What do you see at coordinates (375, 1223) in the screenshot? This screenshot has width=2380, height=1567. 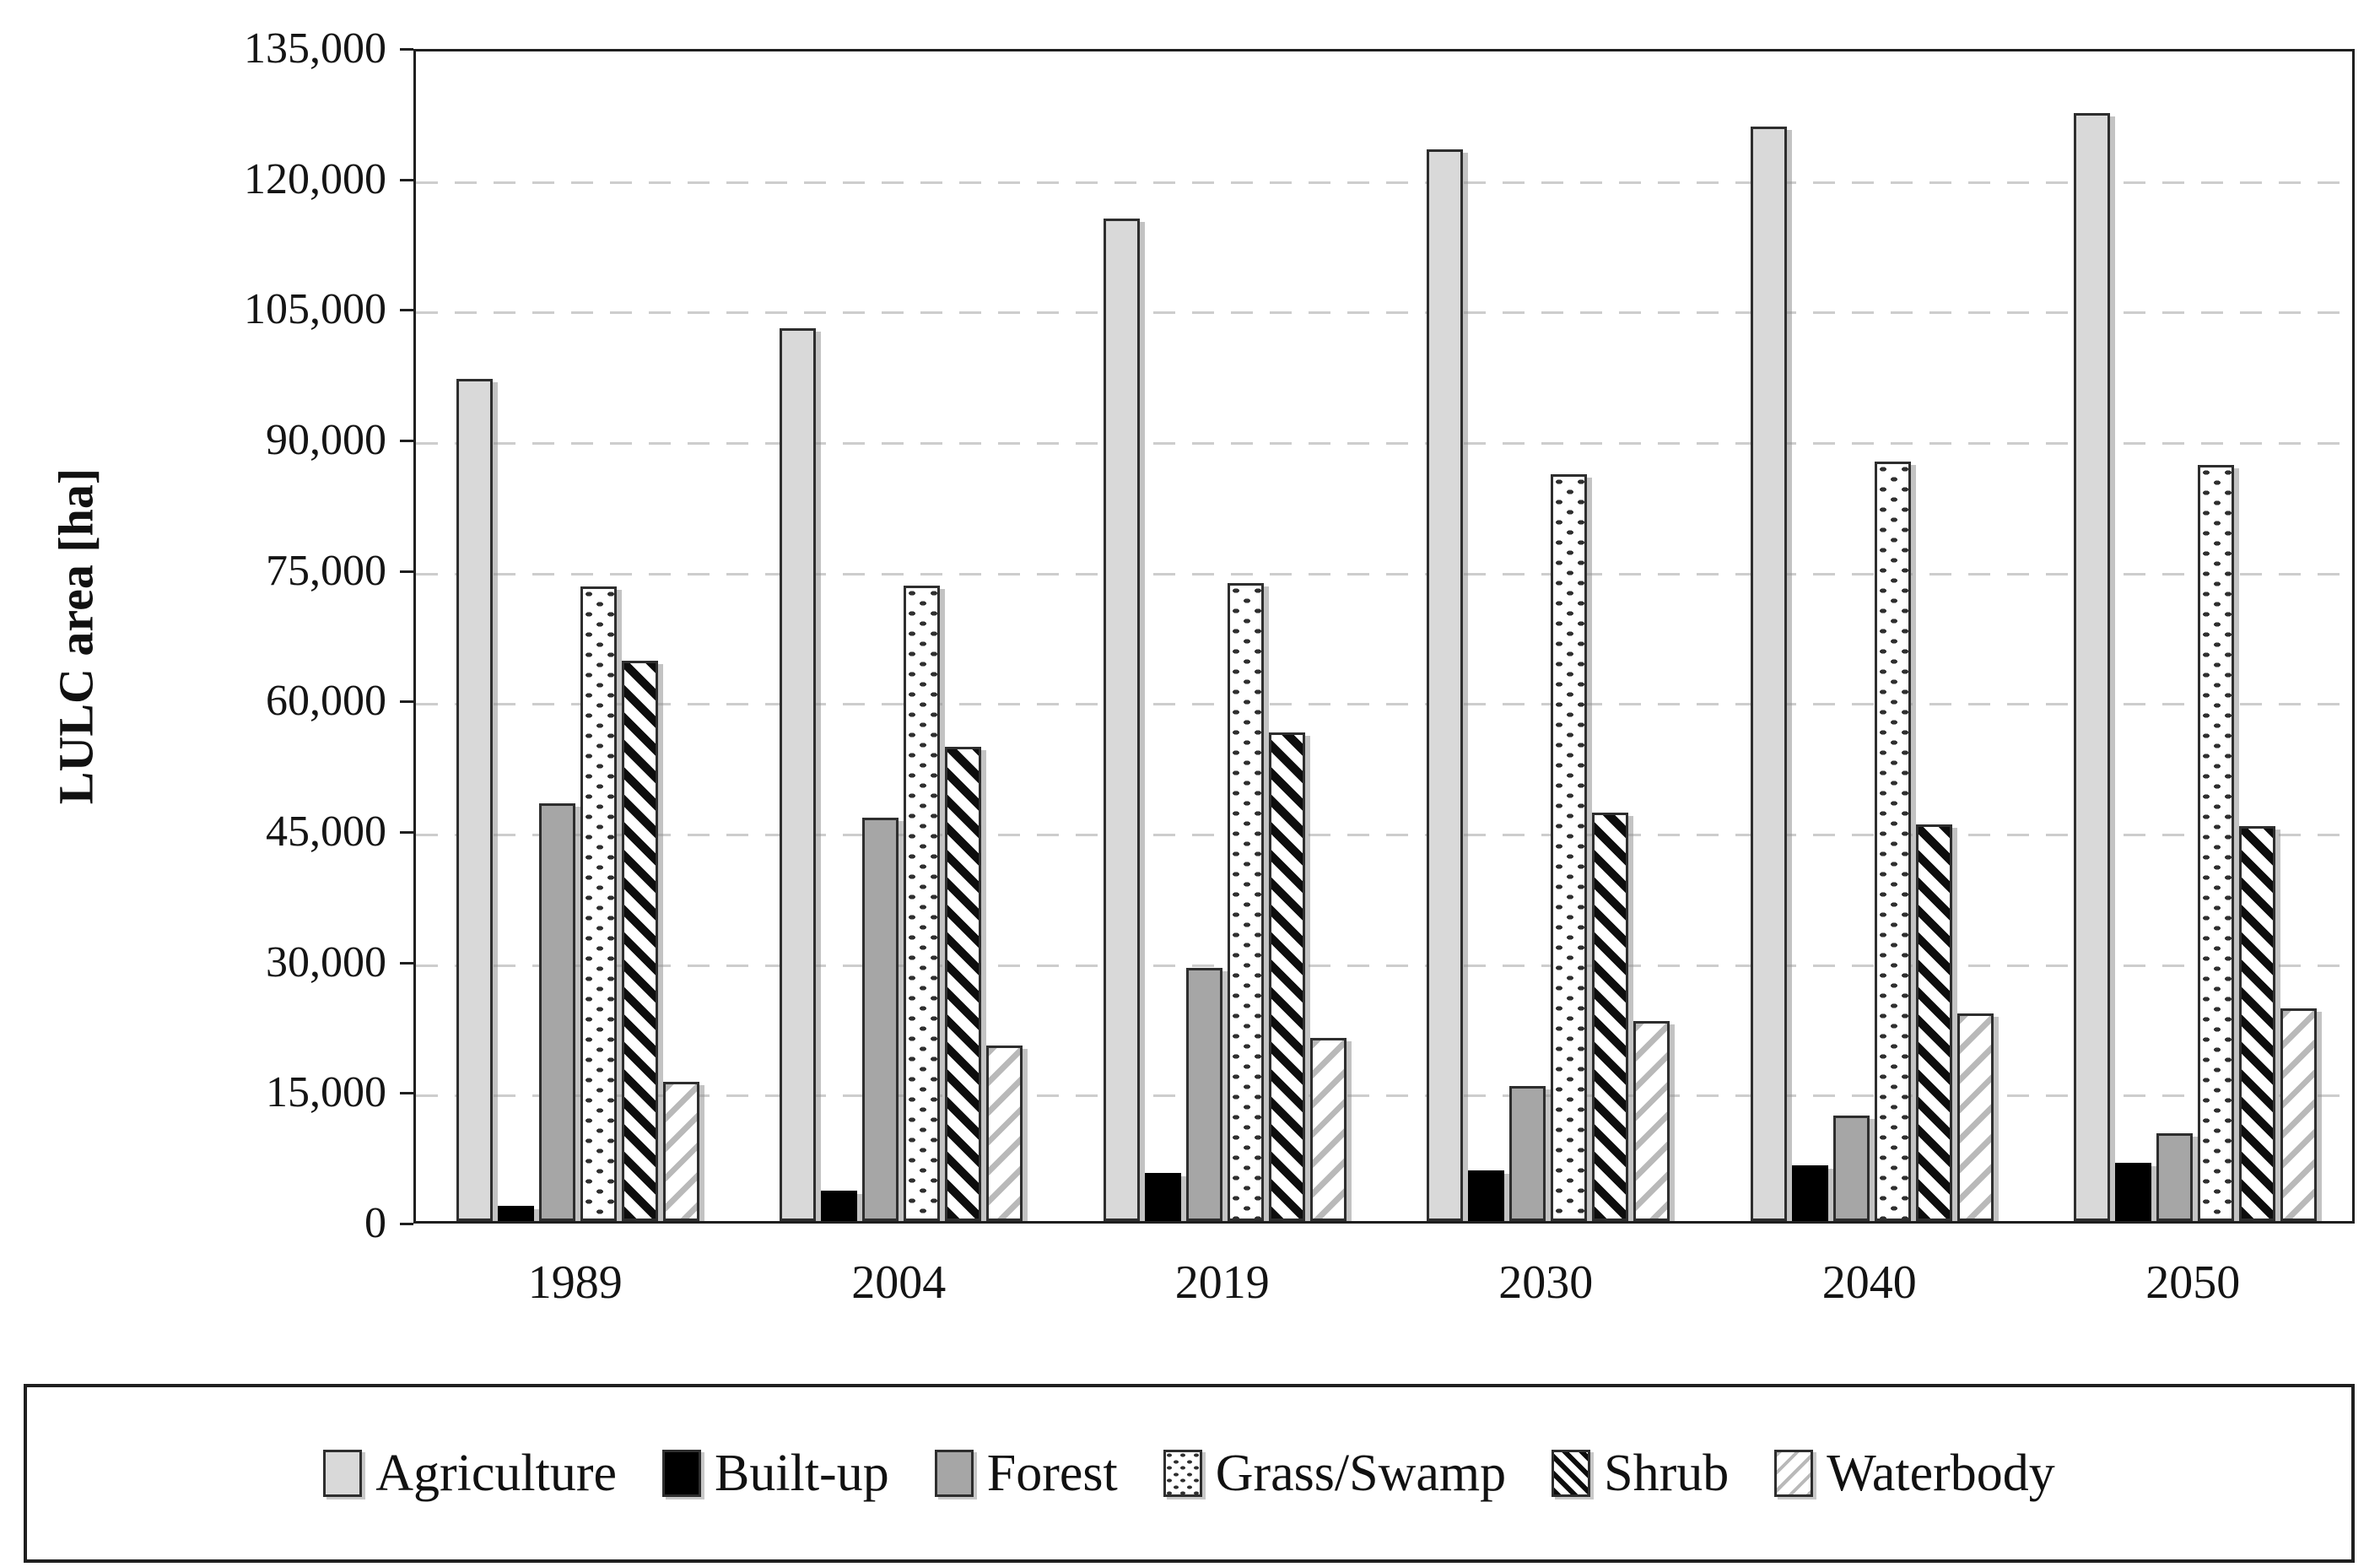 I see `y-axis-tick-label: 0` at bounding box center [375, 1223].